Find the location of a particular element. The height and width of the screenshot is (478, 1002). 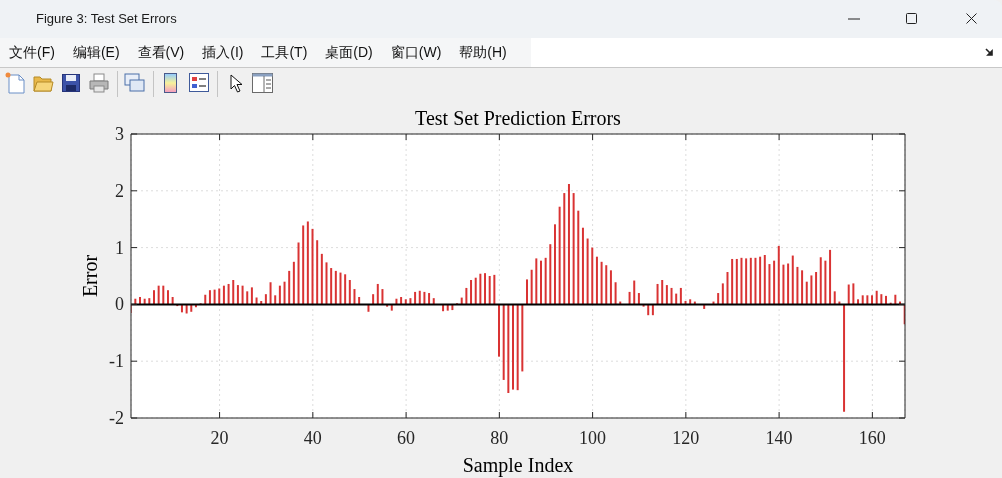

y-tick-label: 1 is located at coordinates (119, 247).